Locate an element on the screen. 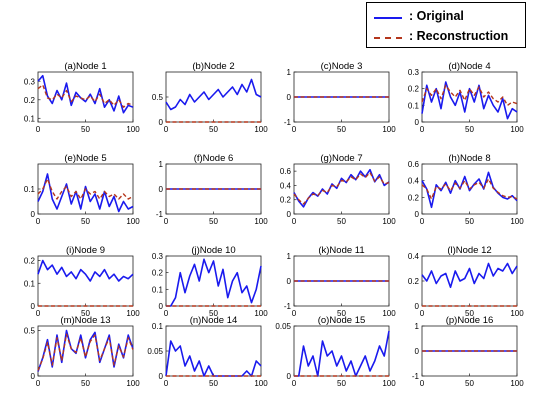 Image resolution: width=550 pixels, height=400 pixels. legend-swatch-original is located at coordinates (388, 18).